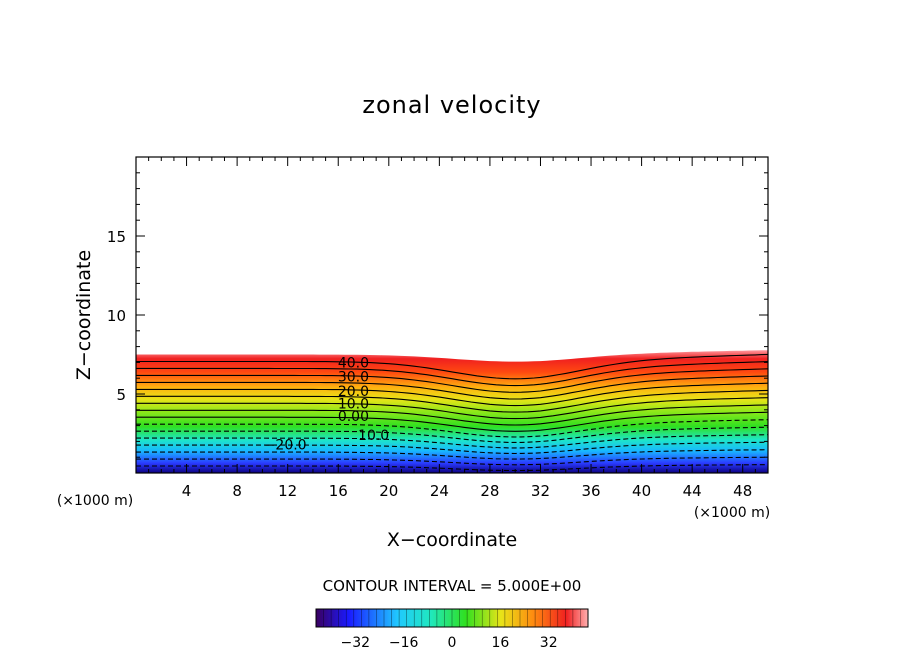  I want to click on contour-label-0: 40.0, so click(353, 363).